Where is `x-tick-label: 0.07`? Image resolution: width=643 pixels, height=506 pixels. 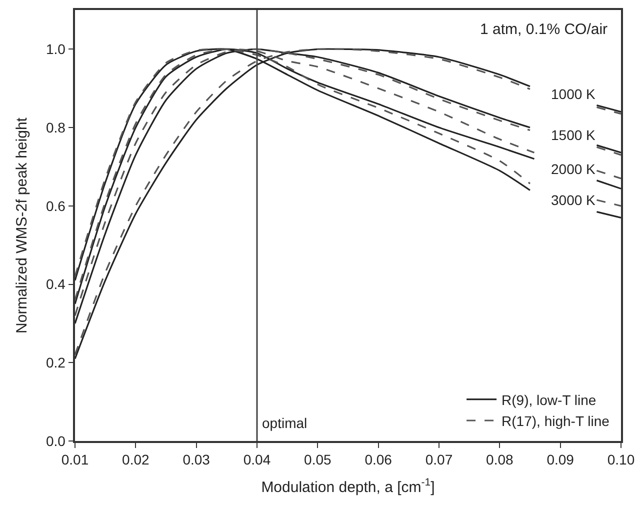 x-tick-label: 0.07 is located at coordinates (439, 460).